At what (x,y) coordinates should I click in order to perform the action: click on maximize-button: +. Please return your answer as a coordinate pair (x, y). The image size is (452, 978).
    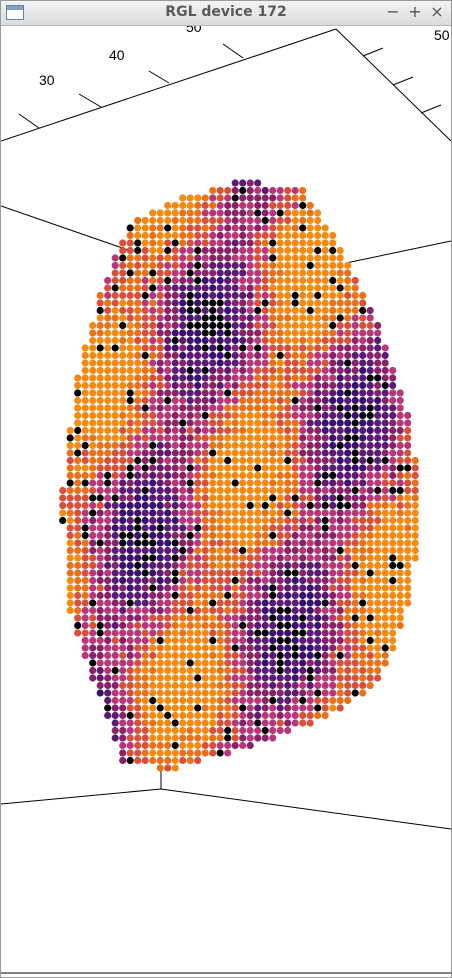
    Looking at the image, I should click on (415, 11).